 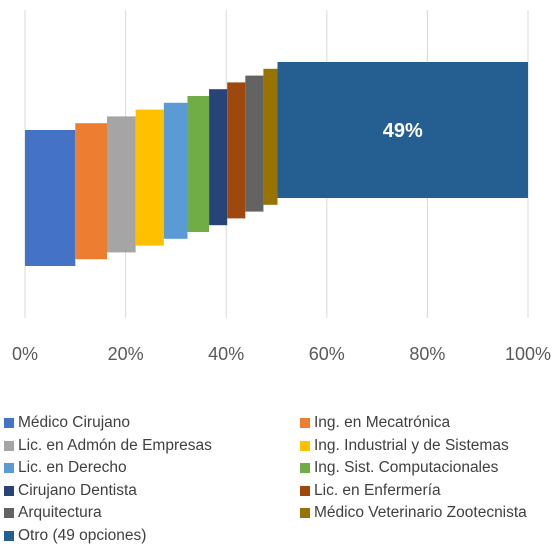 I want to click on data-label: 49%, so click(x=403, y=131).